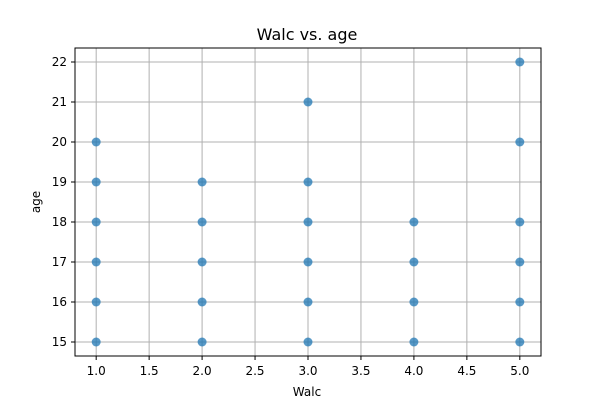 This screenshot has width=600, height=400. Describe the element at coordinates (307, 371) in the screenshot. I see `x-tick-label: 3.0` at that location.